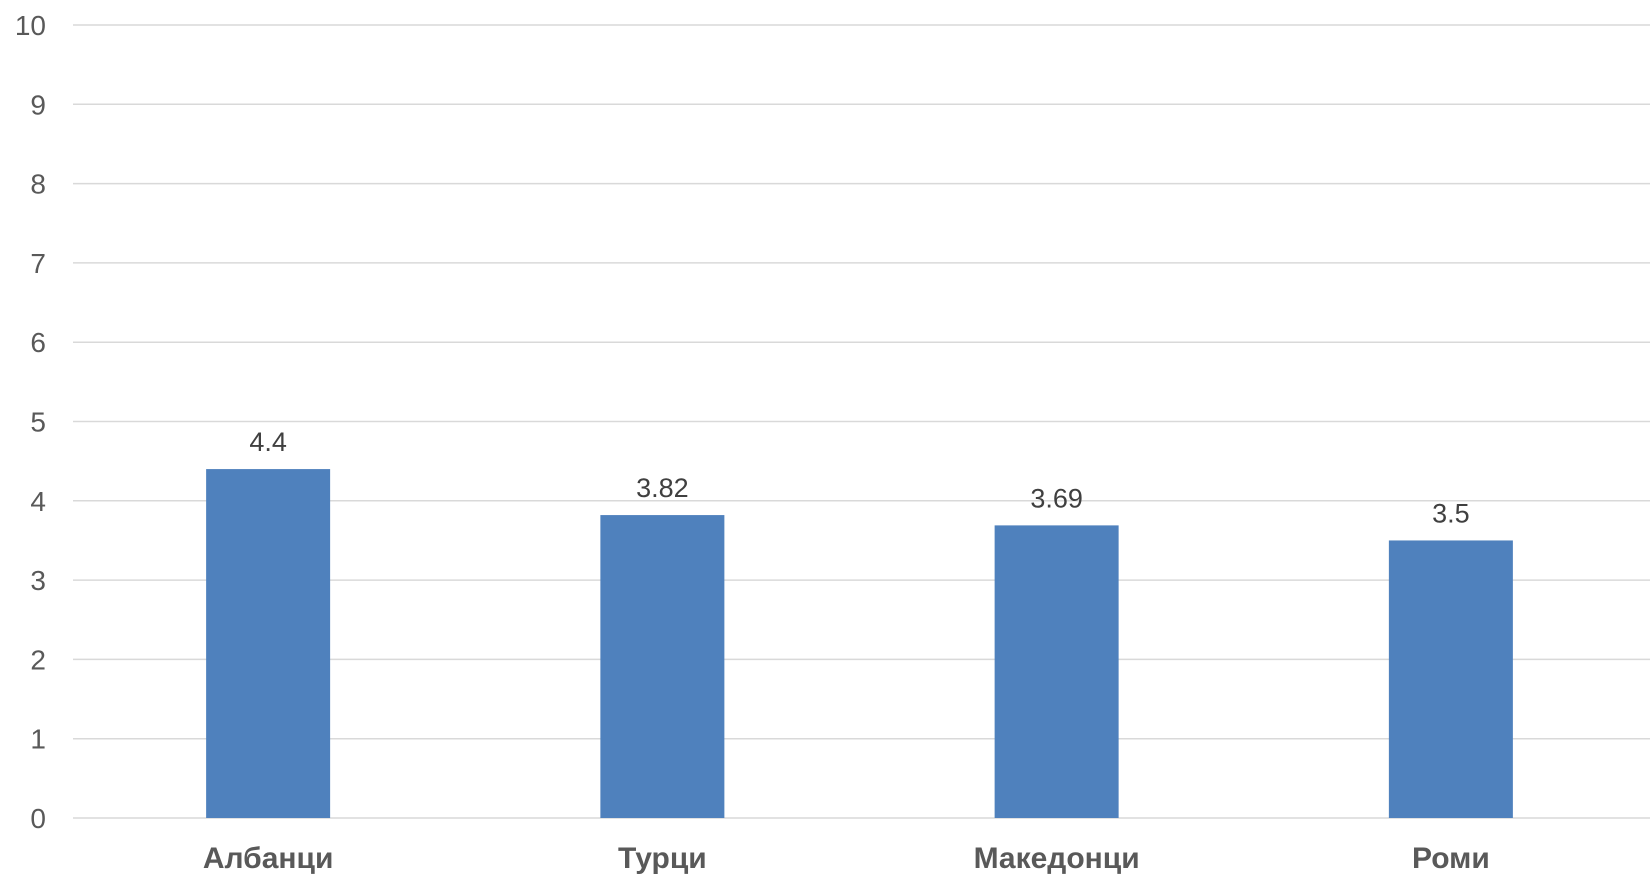 The width and height of the screenshot is (1650, 876). I want to click on y-tick-label: 6, so click(38, 342).